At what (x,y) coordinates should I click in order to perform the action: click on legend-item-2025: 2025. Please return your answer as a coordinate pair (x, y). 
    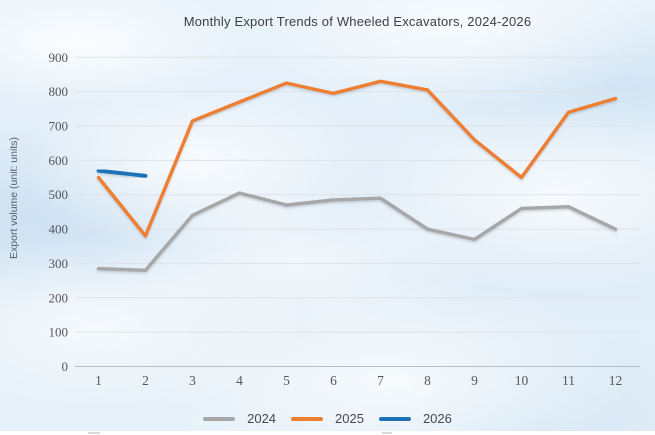
    Looking at the image, I should click on (327, 418).